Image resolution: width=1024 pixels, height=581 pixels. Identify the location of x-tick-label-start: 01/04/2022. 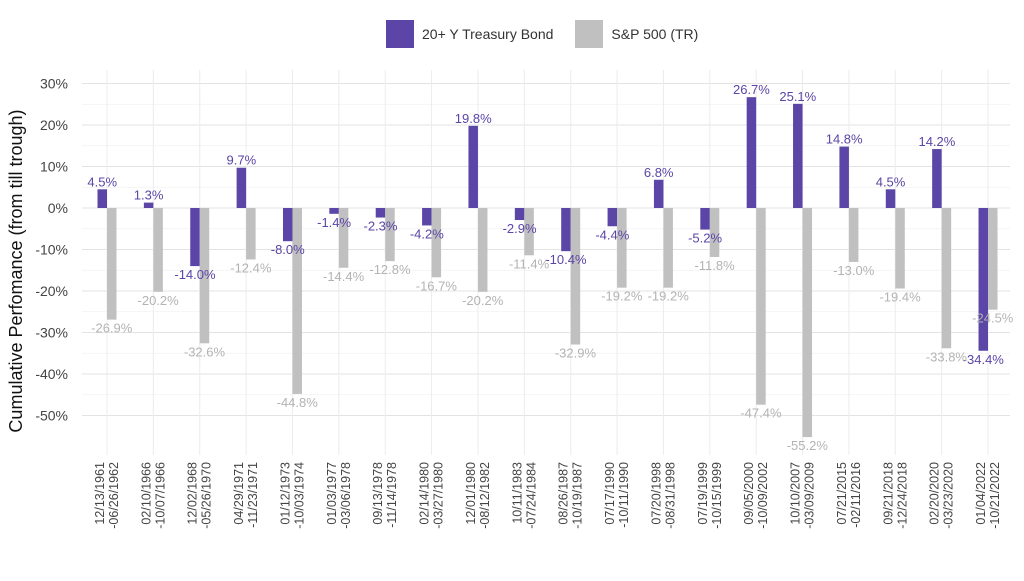
(981, 493).